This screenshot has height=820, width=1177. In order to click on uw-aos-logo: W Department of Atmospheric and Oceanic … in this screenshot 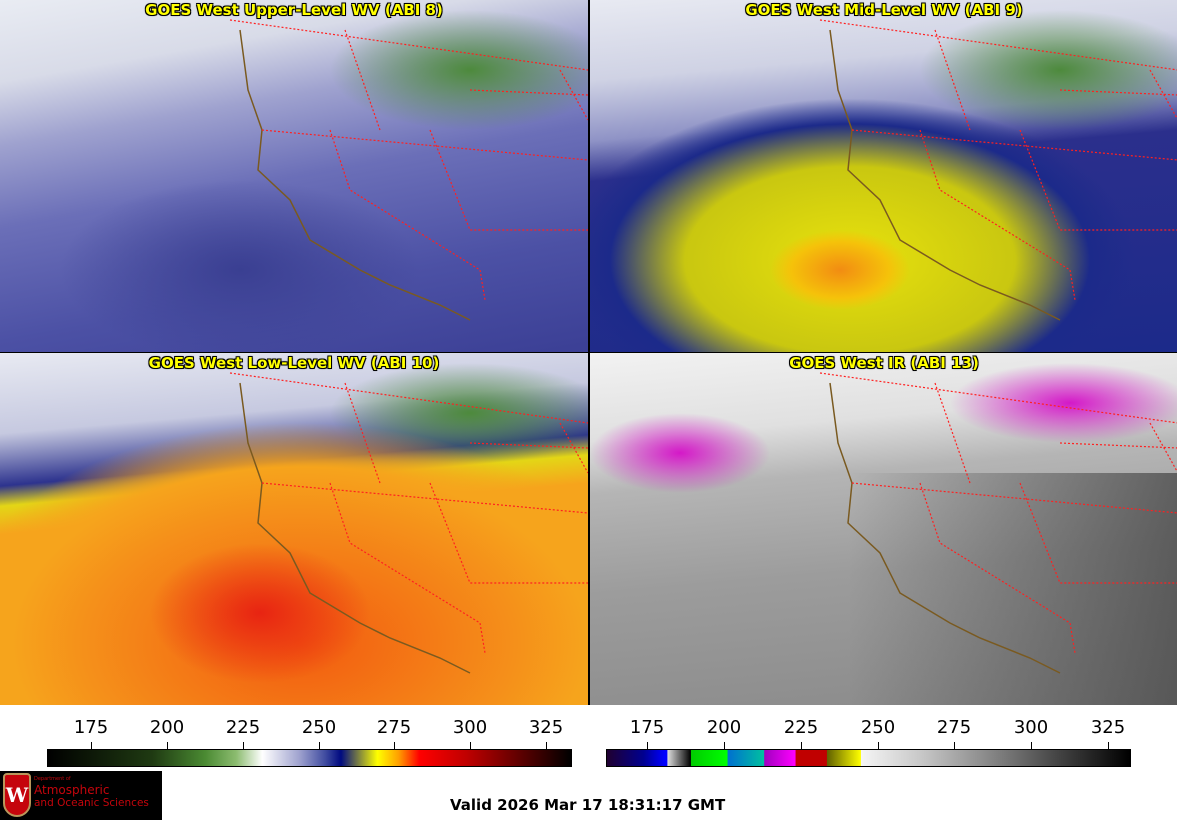, I will do `click(81, 795)`.